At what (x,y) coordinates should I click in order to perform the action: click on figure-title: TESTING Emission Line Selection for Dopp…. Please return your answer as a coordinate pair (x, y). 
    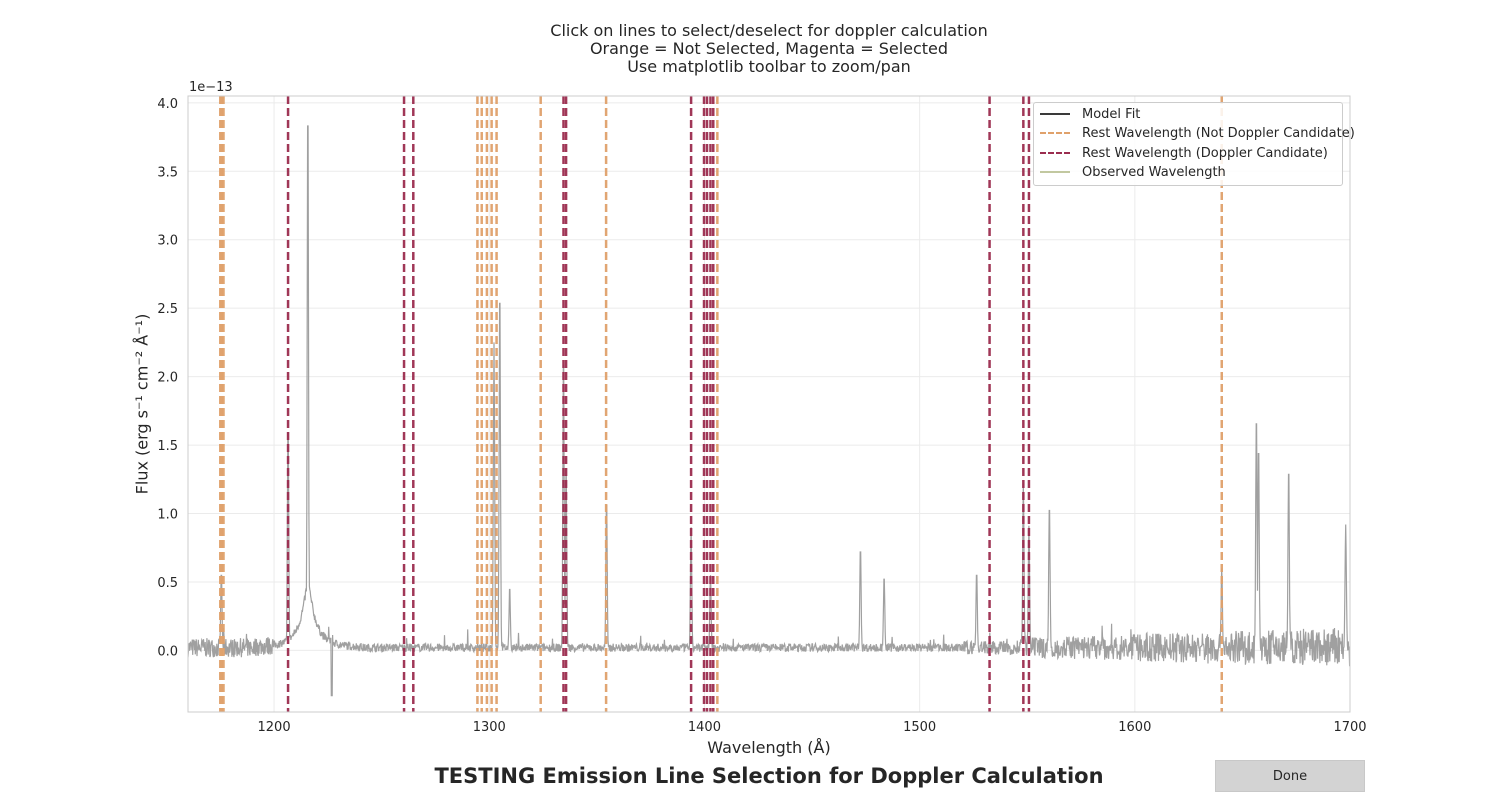
    Looking at the image, I should click on (769, 776).